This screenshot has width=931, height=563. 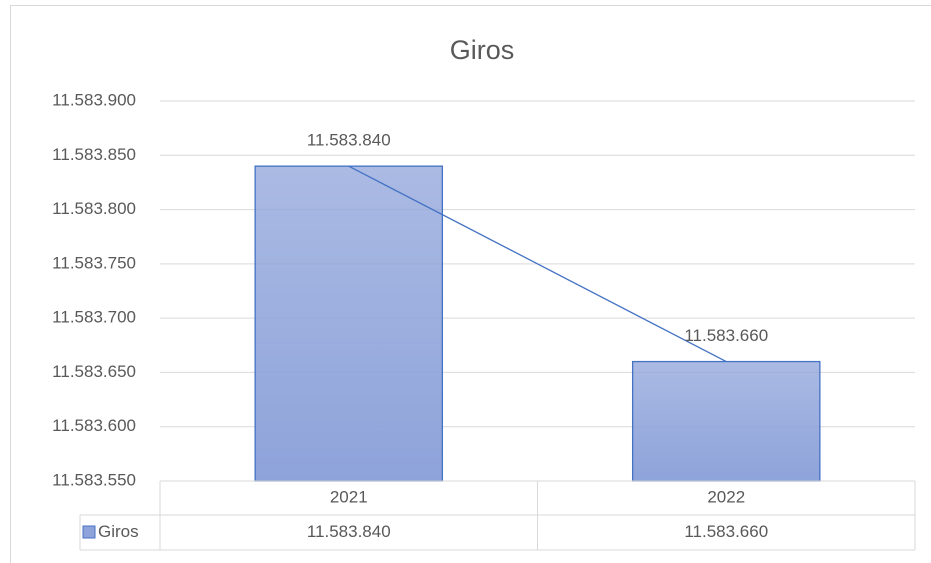 I want to click on y-tick-label: 11.583.850, so click(x=94, y=154).